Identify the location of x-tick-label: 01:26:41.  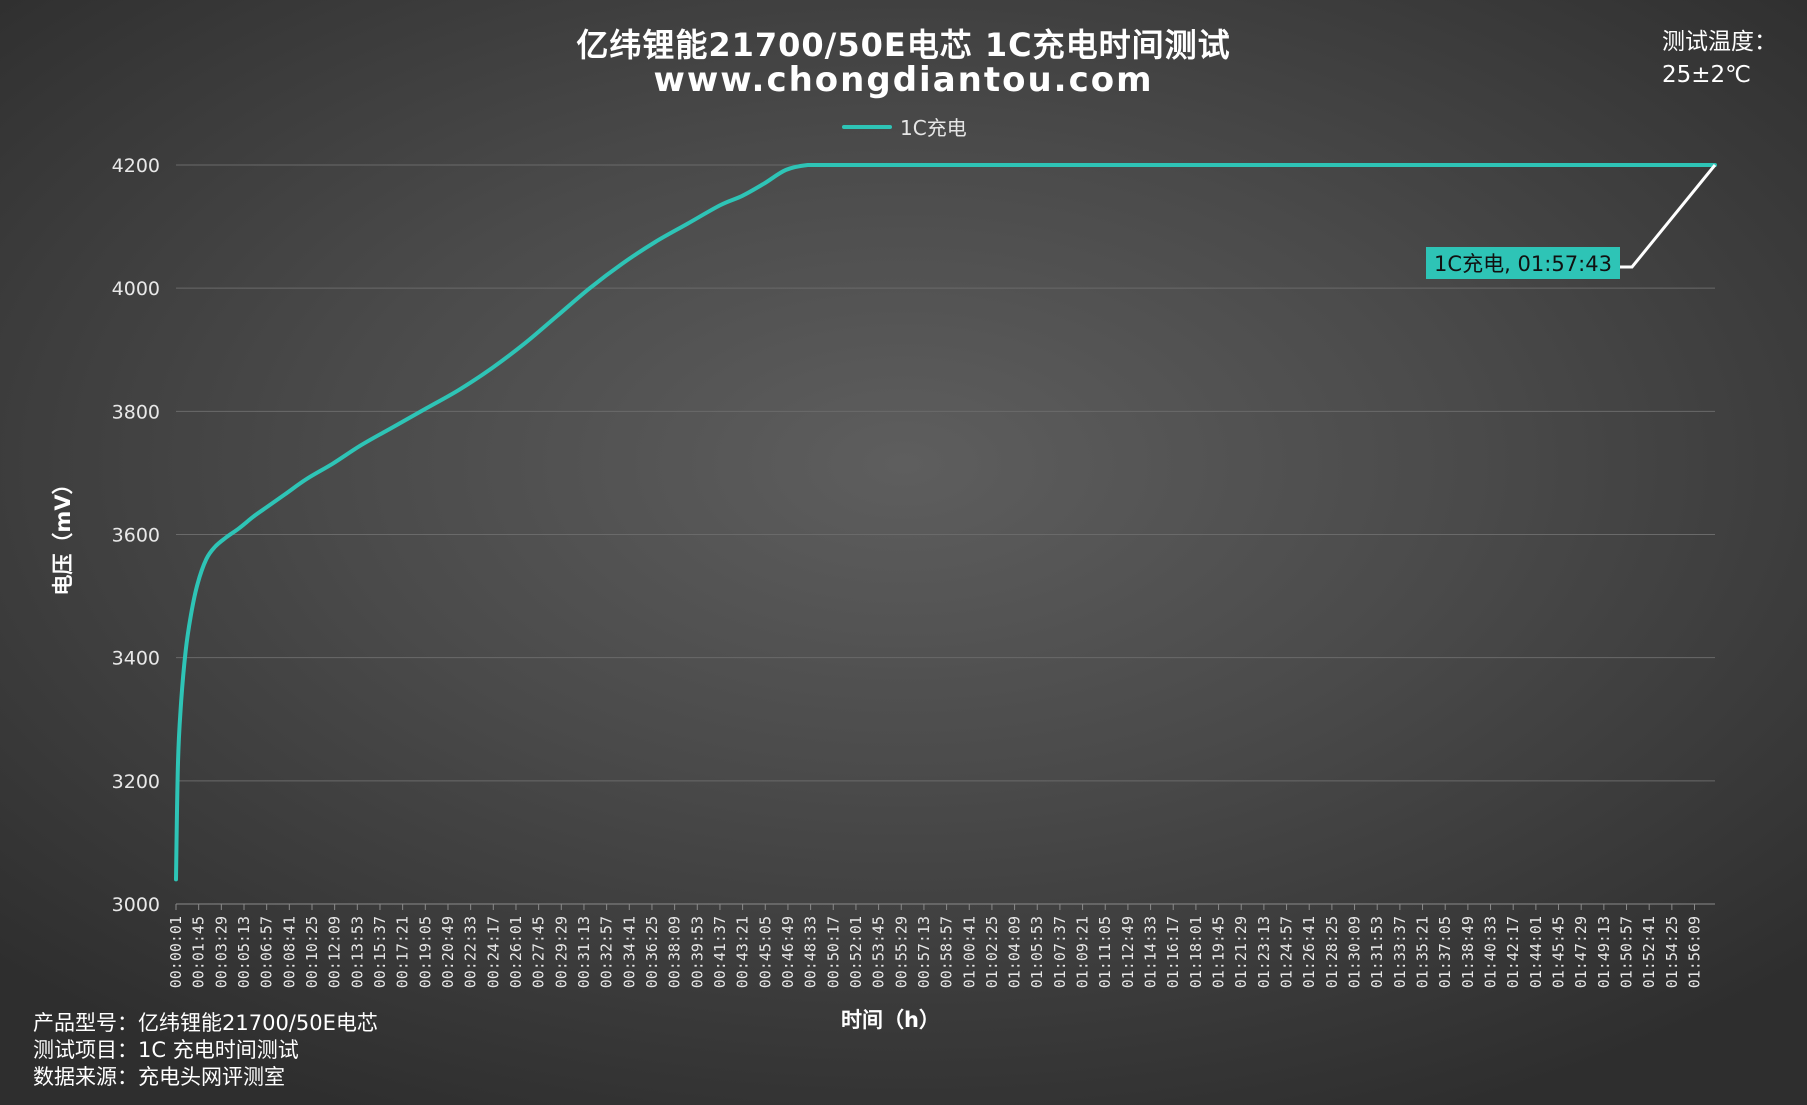
(1309, 952).